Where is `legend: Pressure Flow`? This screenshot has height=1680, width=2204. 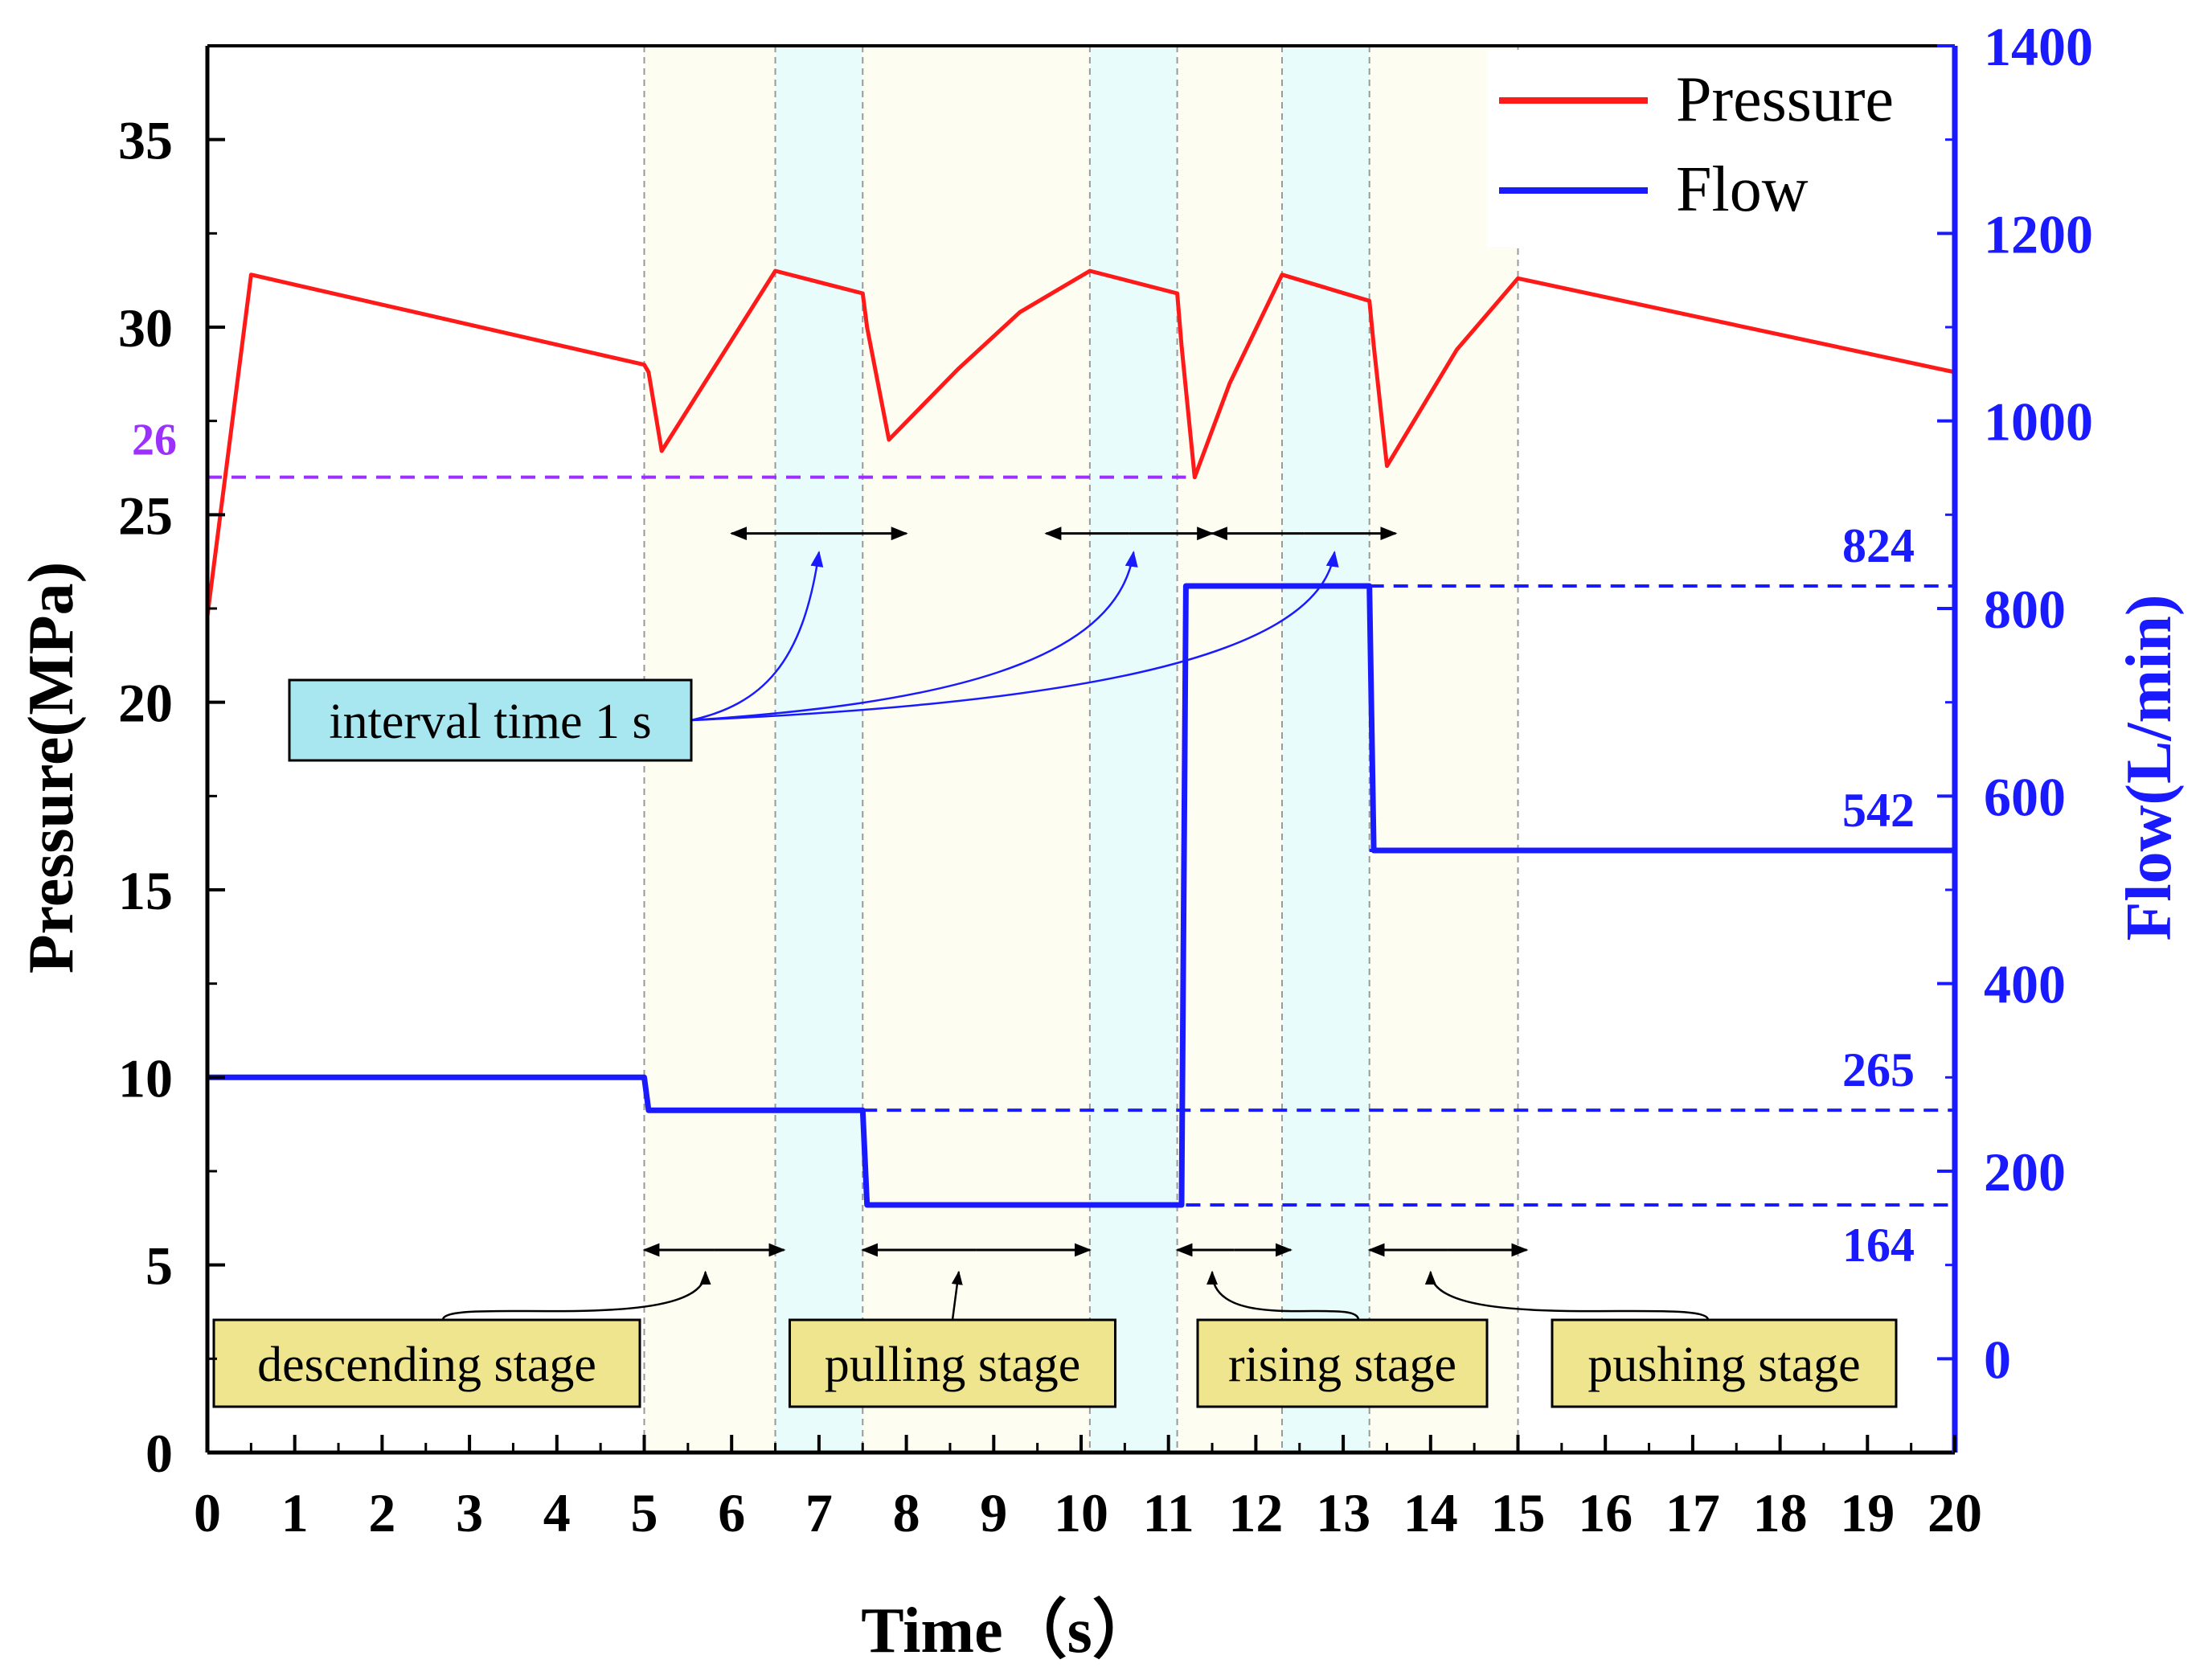
legend: Pressure Flow is located at coordinates (1712, 148).